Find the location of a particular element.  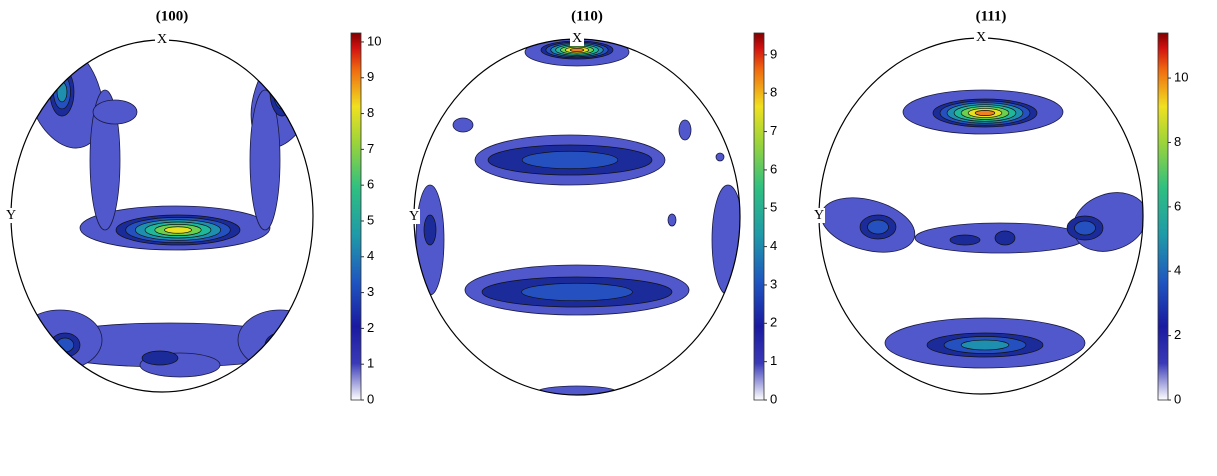

figure-title: (110) is located at coordinates (587, 16).